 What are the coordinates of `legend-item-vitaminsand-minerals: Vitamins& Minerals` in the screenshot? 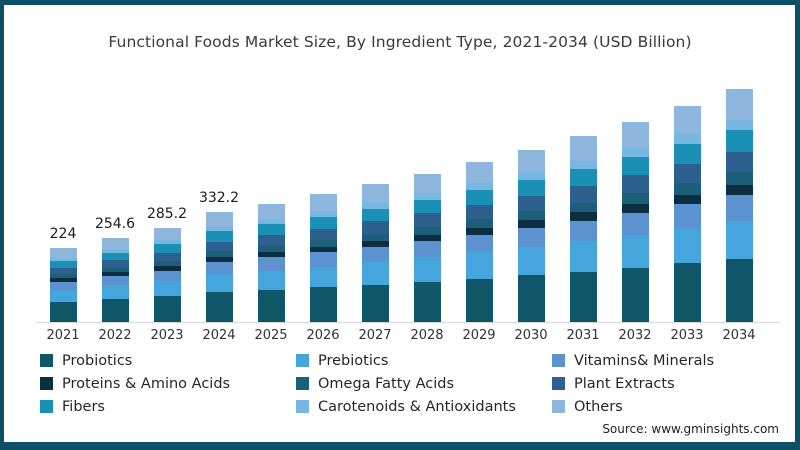 It's located at (658, 360).